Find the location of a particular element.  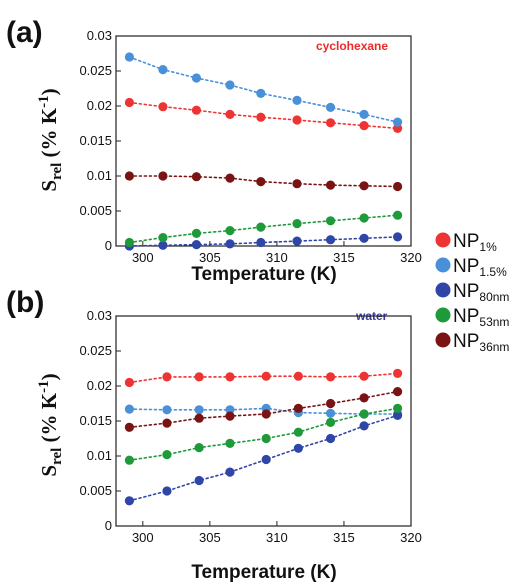

panel-b-ytick-label: 0.025 is located at coordinates (95, 350).